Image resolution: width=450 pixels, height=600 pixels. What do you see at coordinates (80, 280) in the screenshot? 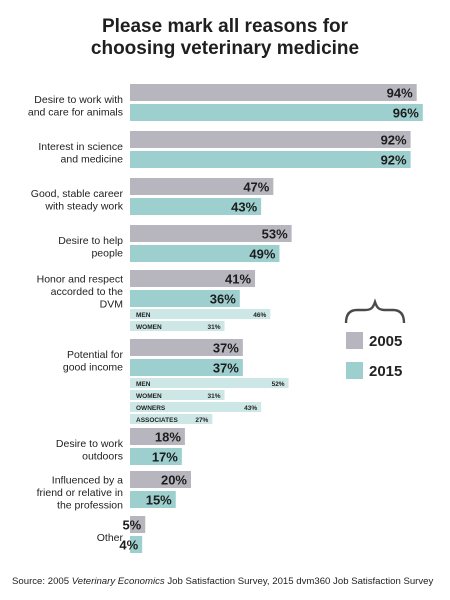
I see `category-label: Honor and respect` at bounding box center [80, 280].